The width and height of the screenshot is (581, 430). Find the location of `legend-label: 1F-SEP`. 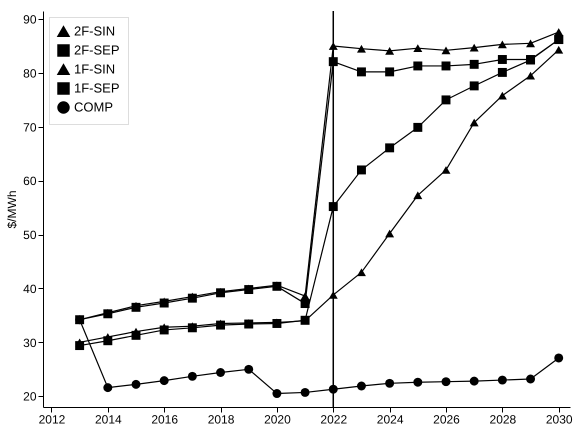

legend-label: 1F-SEP is located at coordinates (97, 88).